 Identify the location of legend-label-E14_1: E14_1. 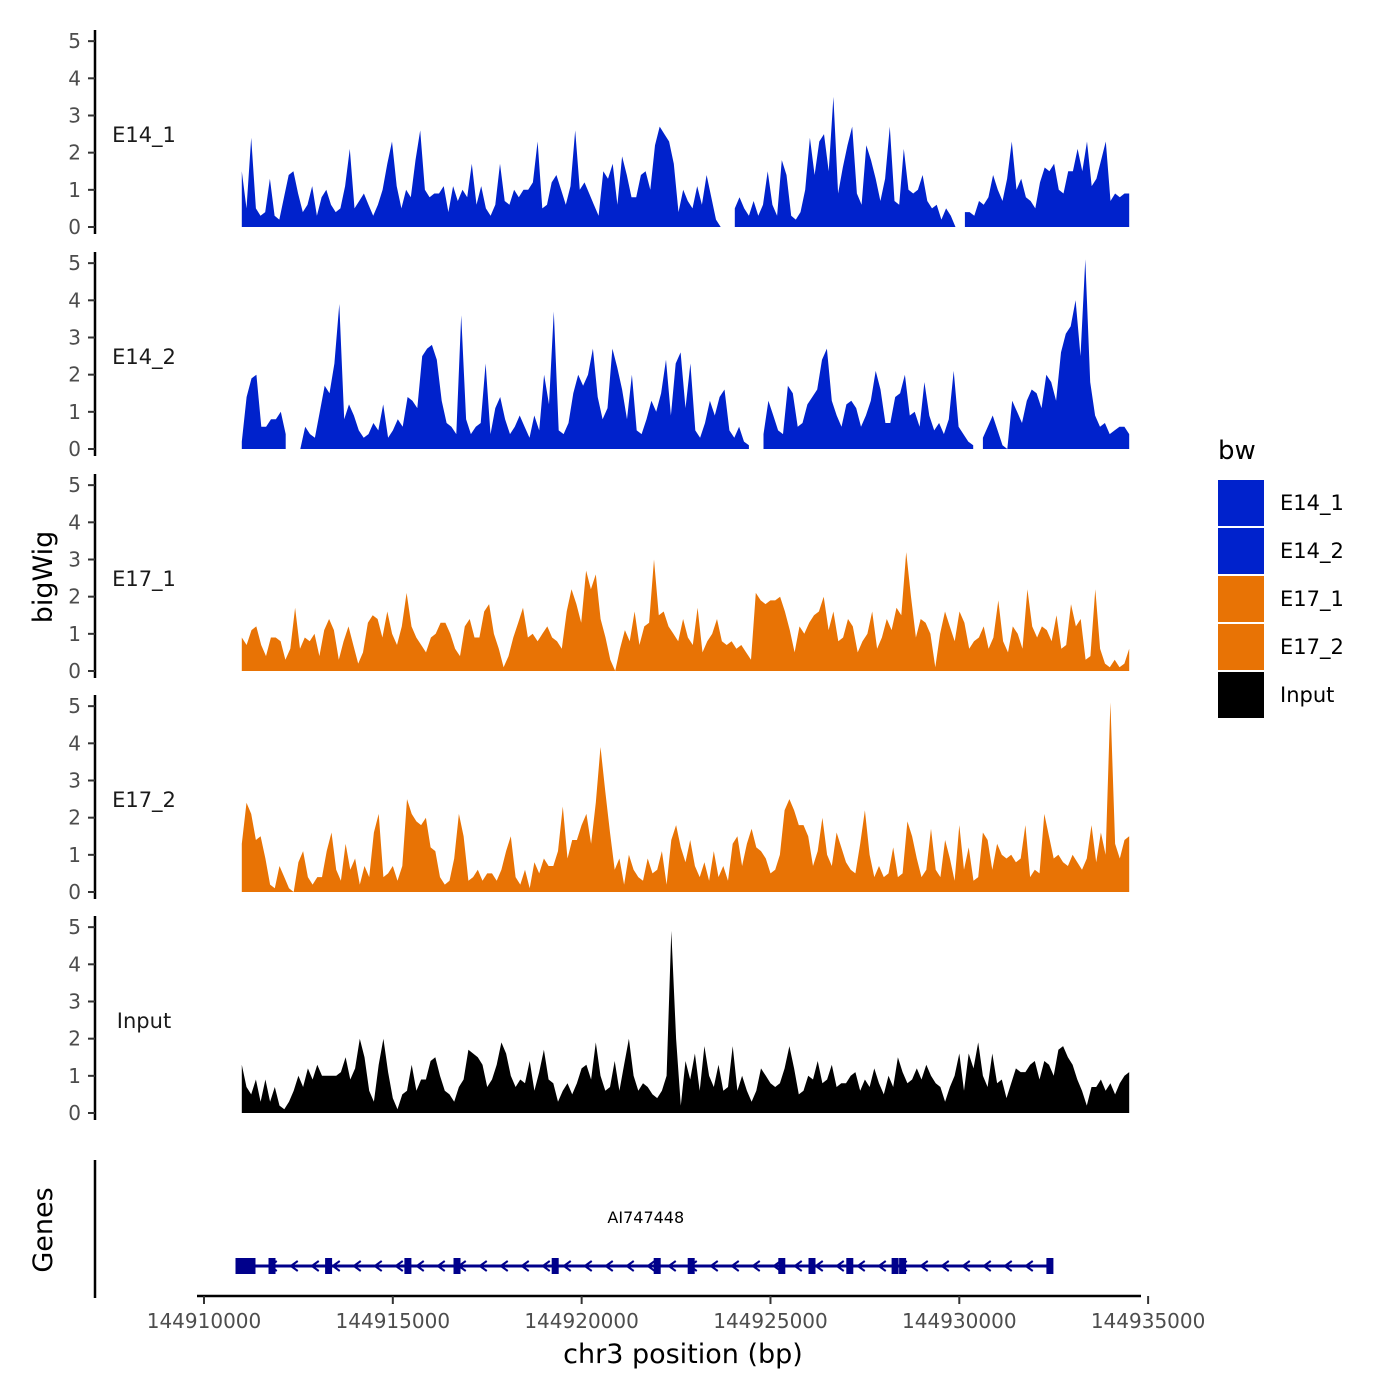
(1312, 503).